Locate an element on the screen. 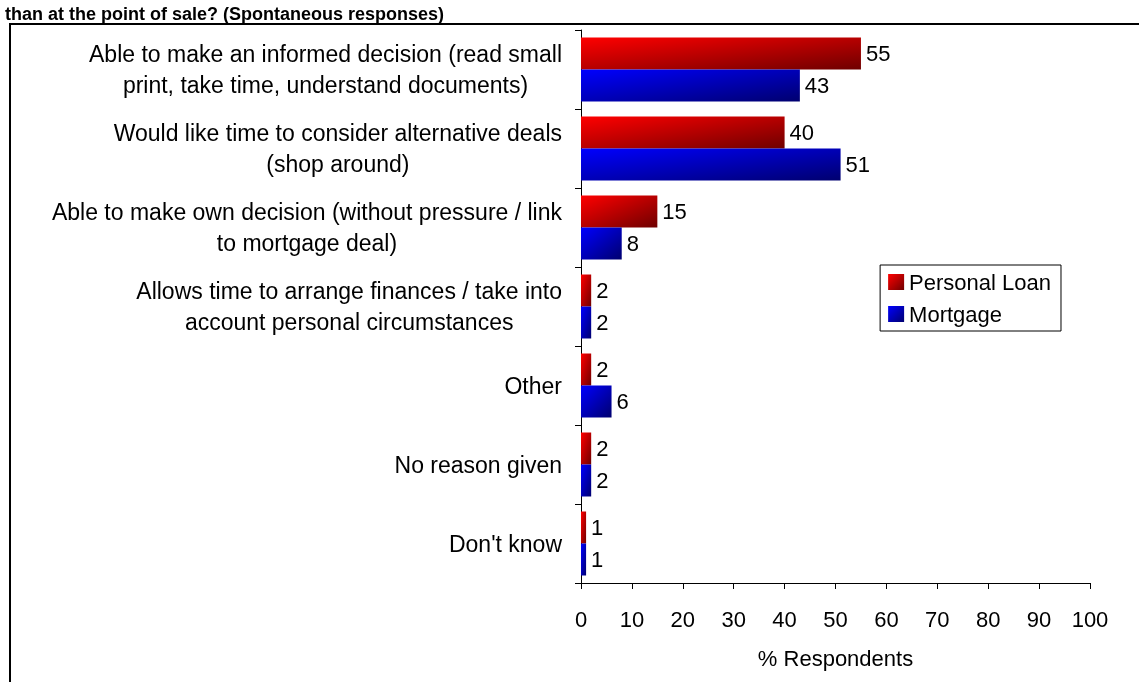  y-tick-label: Able to make own decision (without pressure / link to mortgage deal) is located at coordinates (307, 227).